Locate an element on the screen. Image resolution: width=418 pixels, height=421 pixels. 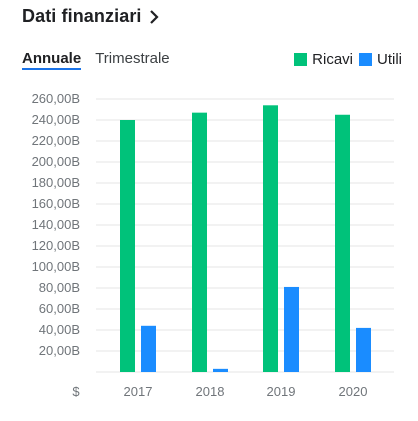
y-tick-label: 240,00B is located at coordinates (56, 119).